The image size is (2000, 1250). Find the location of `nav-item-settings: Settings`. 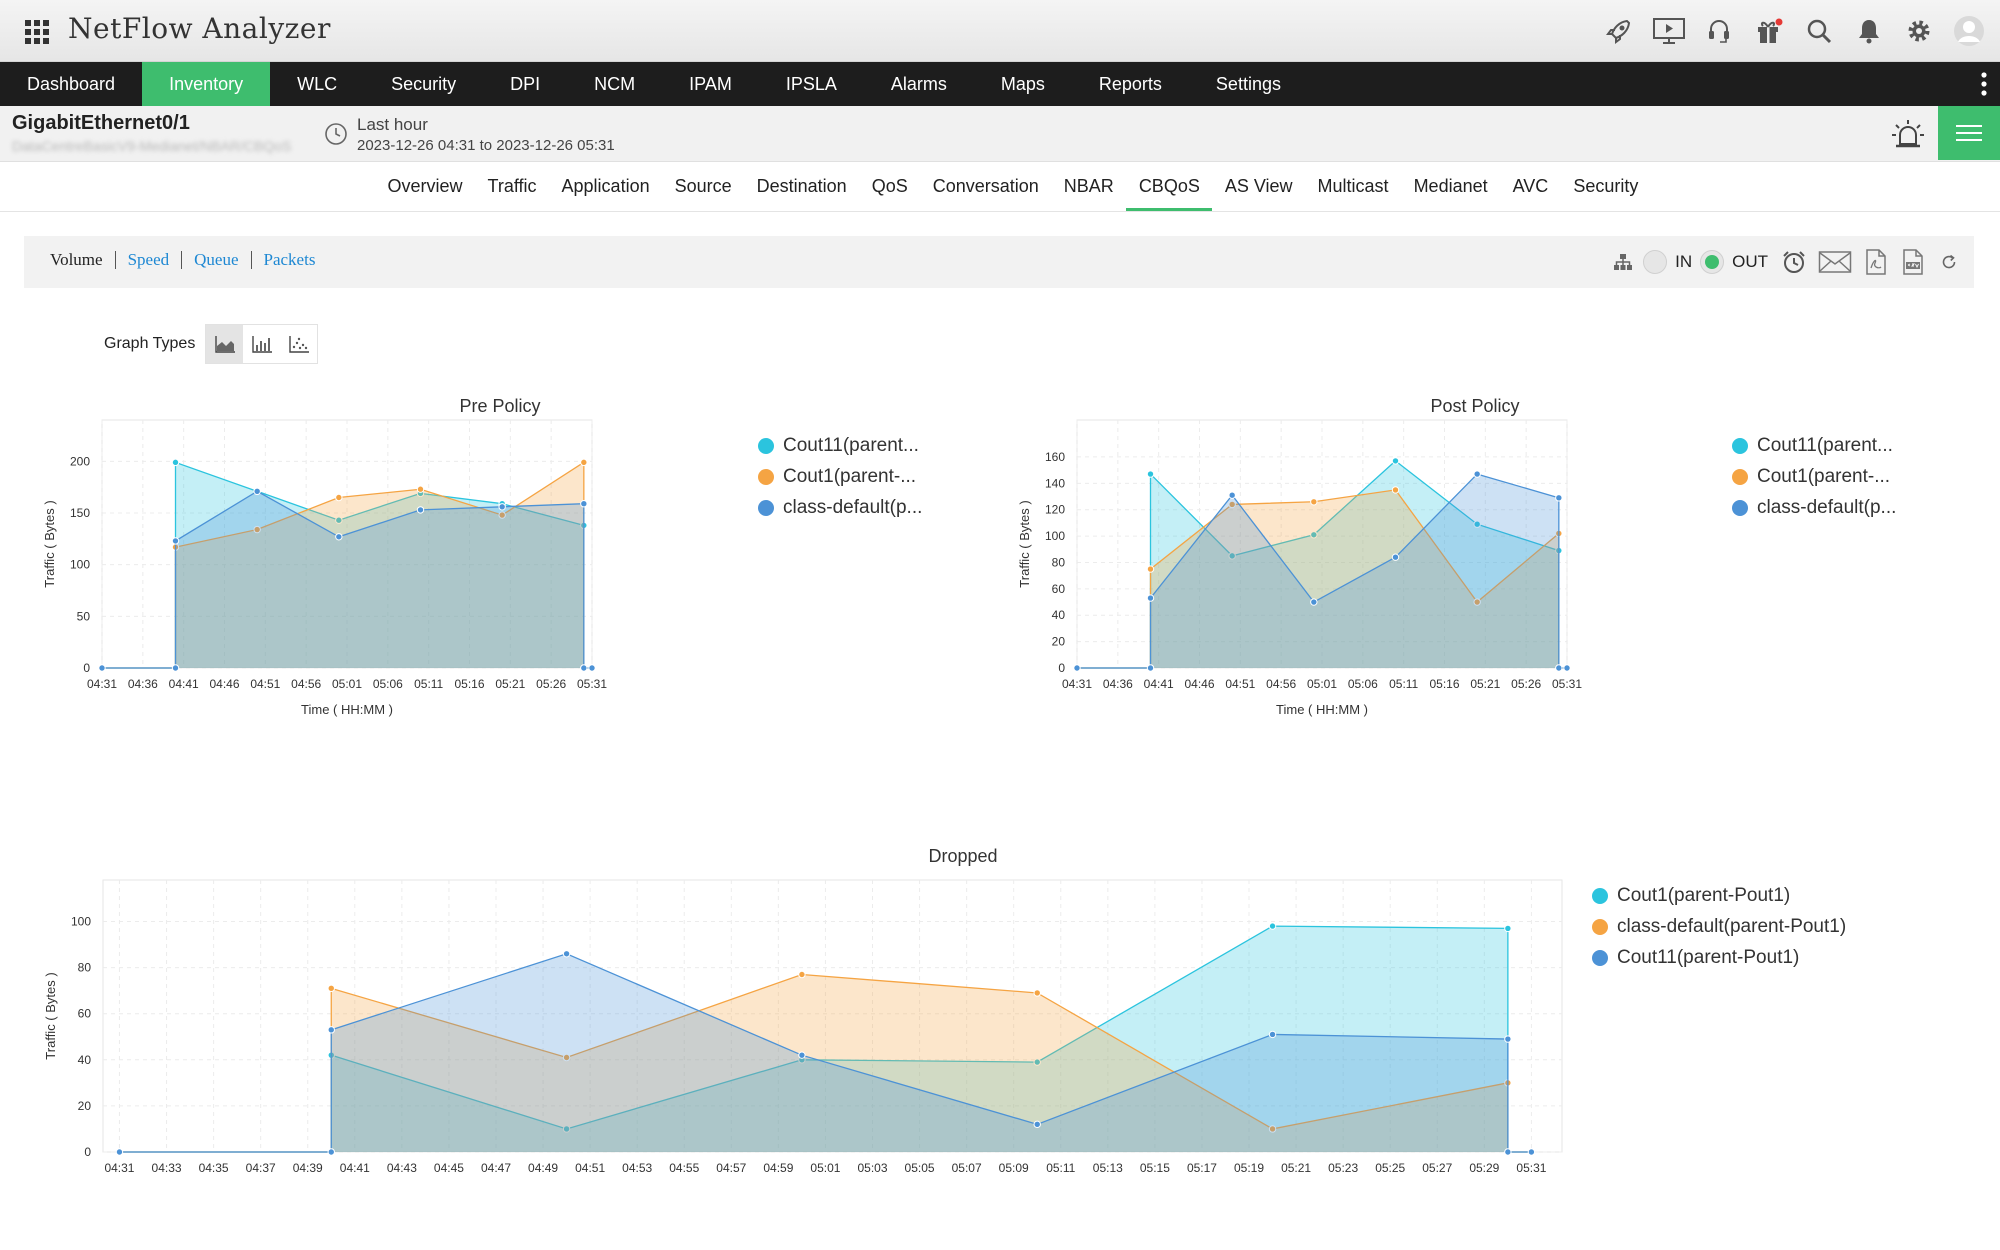

nav-item-settings: Settings is located at coordinates (1248, 83).